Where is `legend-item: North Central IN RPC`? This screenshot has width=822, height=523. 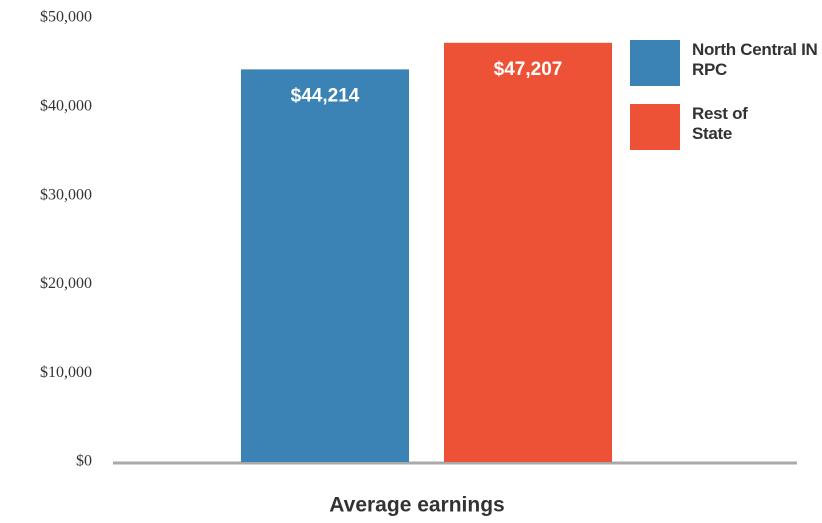 legend-item: North Central IN RPC is located at coordinates (726, 63).